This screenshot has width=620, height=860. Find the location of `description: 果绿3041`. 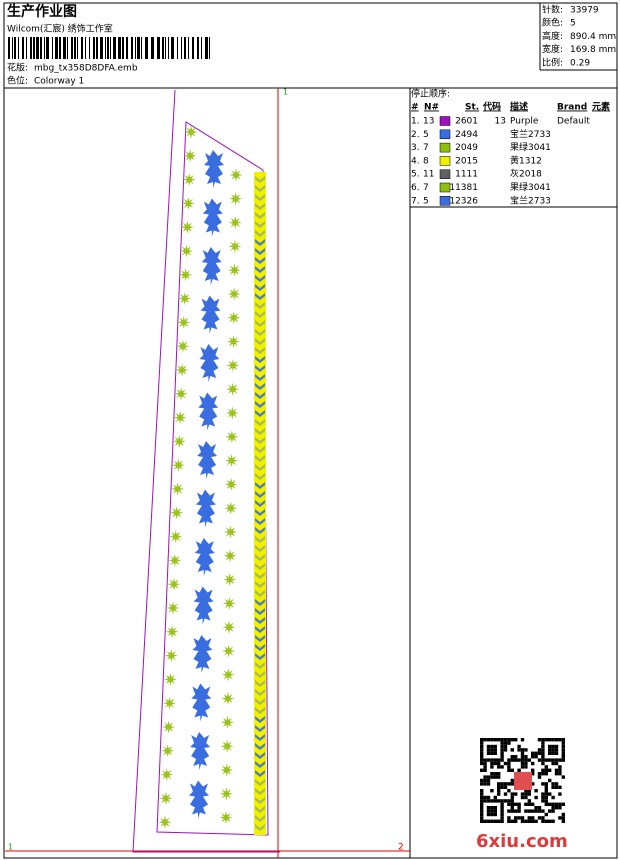

description: 果绿3041 is located at coordinates (530, 187).